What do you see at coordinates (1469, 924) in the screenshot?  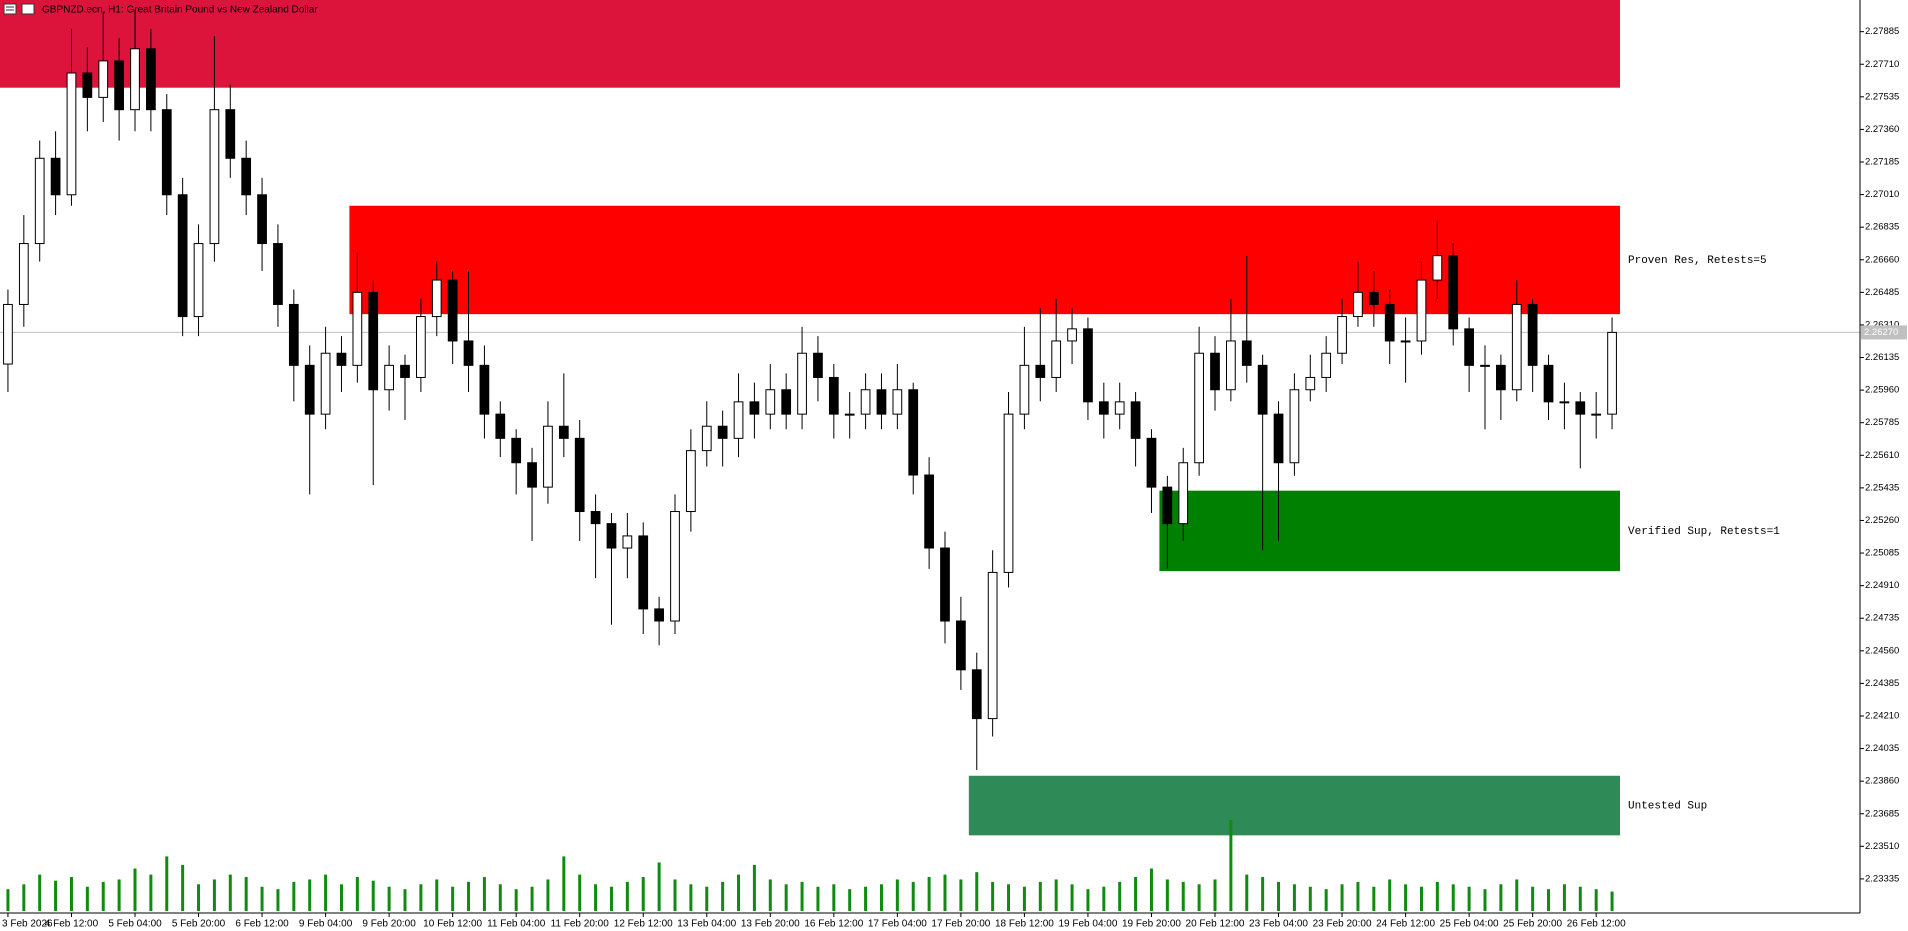 I see `x-tick-label: 25 Feb 04:00` at bounding box center [1469, 924].